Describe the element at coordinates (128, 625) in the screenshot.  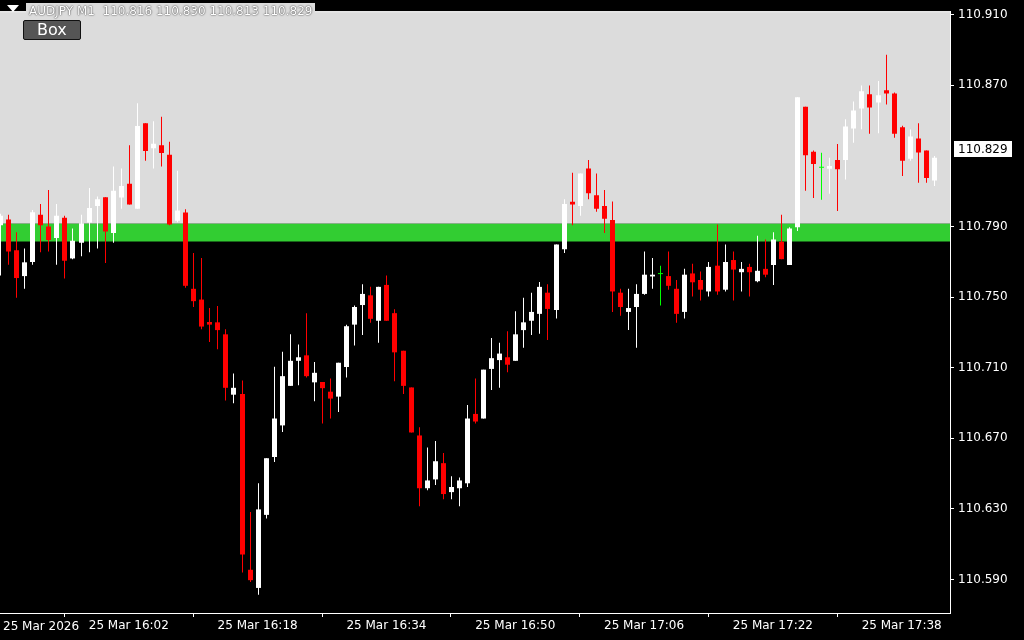
I see `x-tick-label: 25 Mar 16:02` at that location.